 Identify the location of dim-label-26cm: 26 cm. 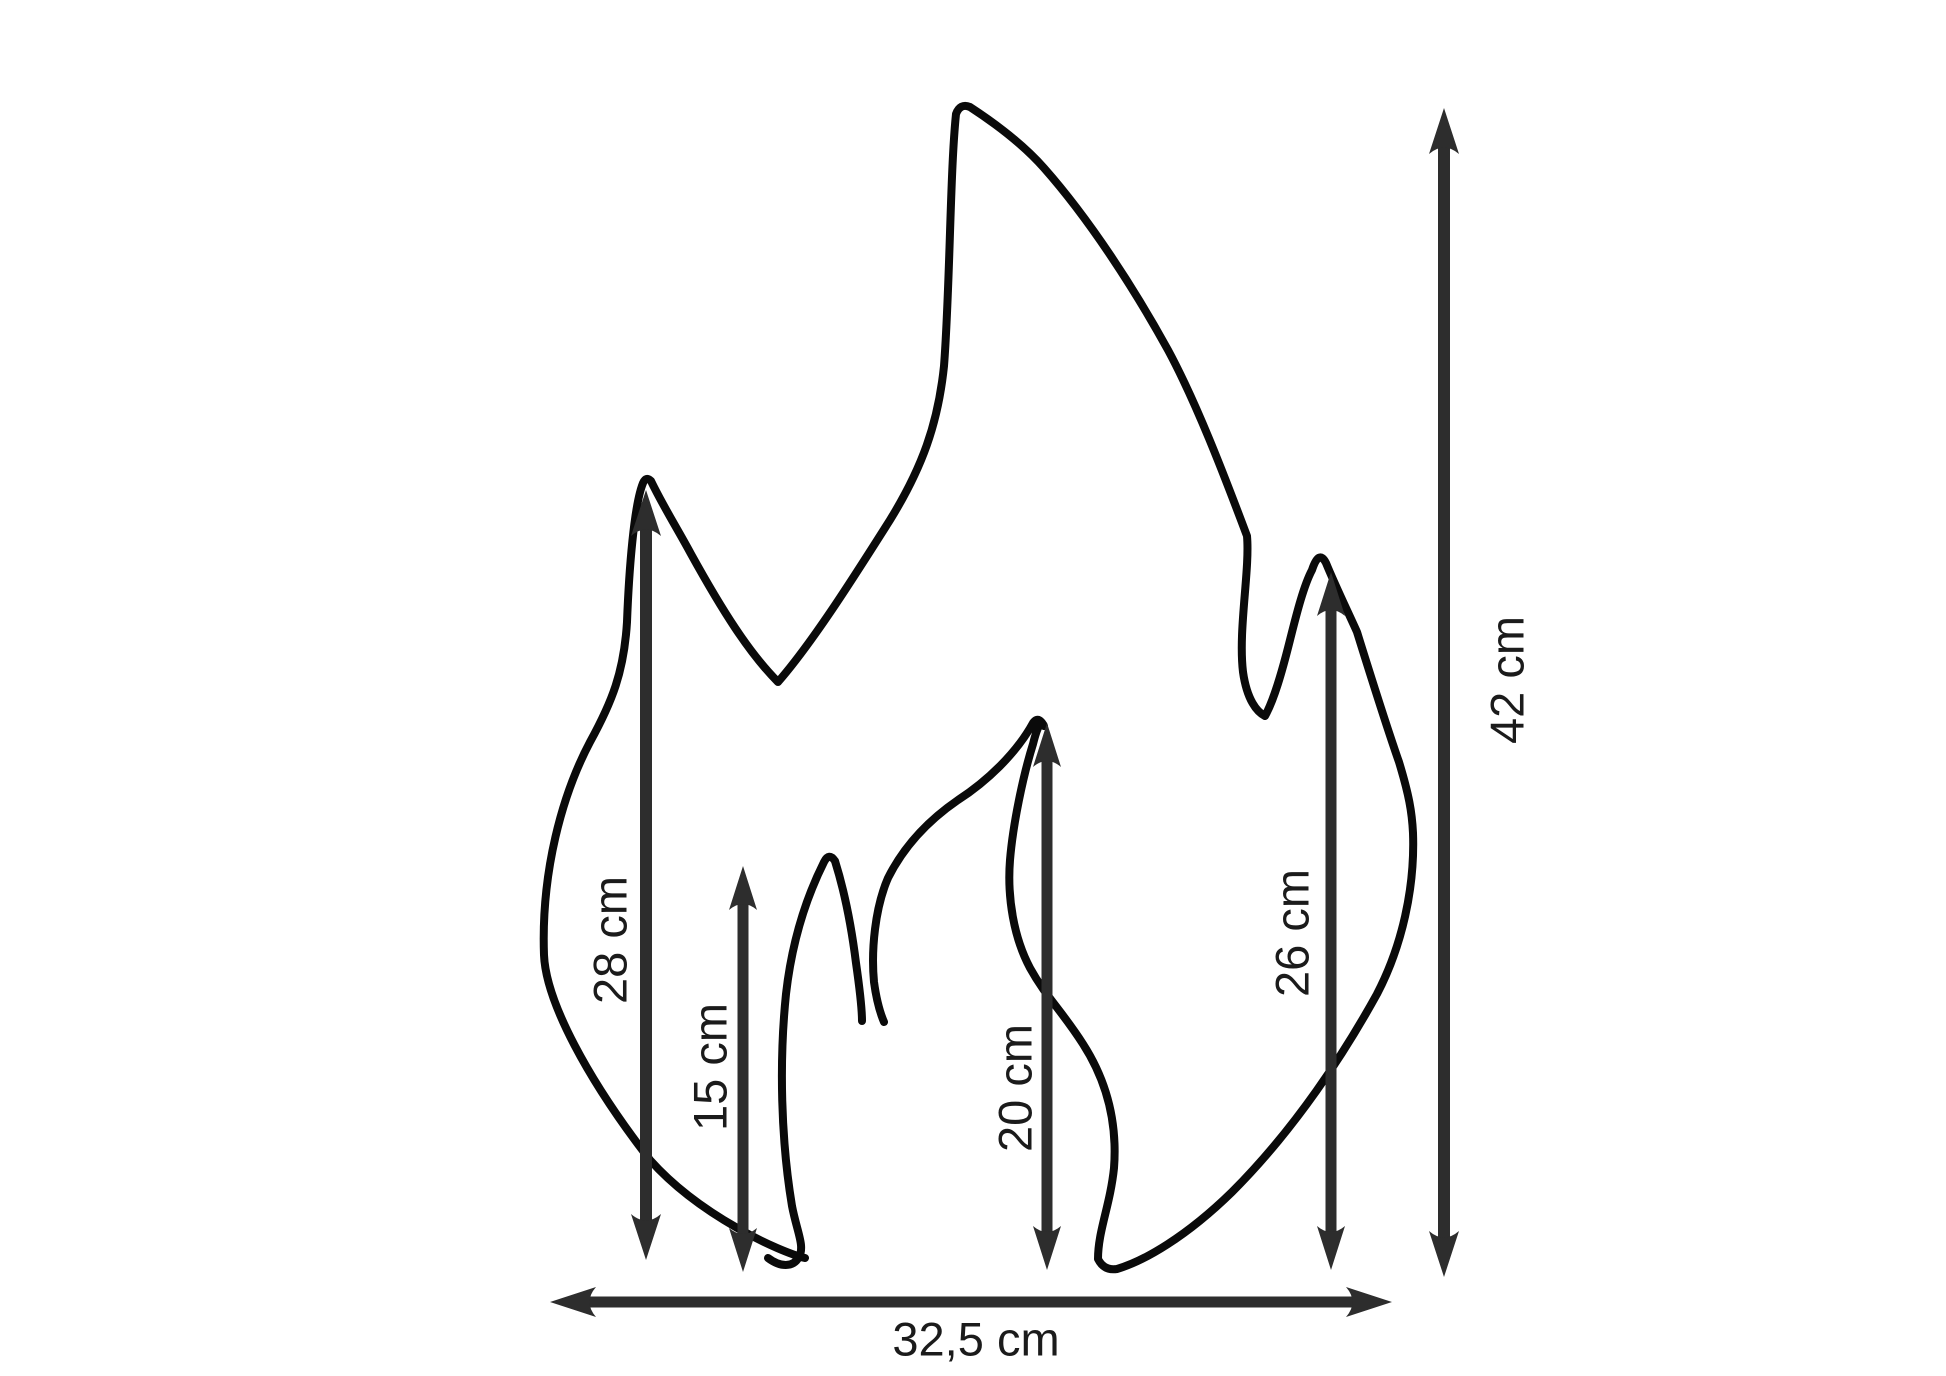
(1292, 933).